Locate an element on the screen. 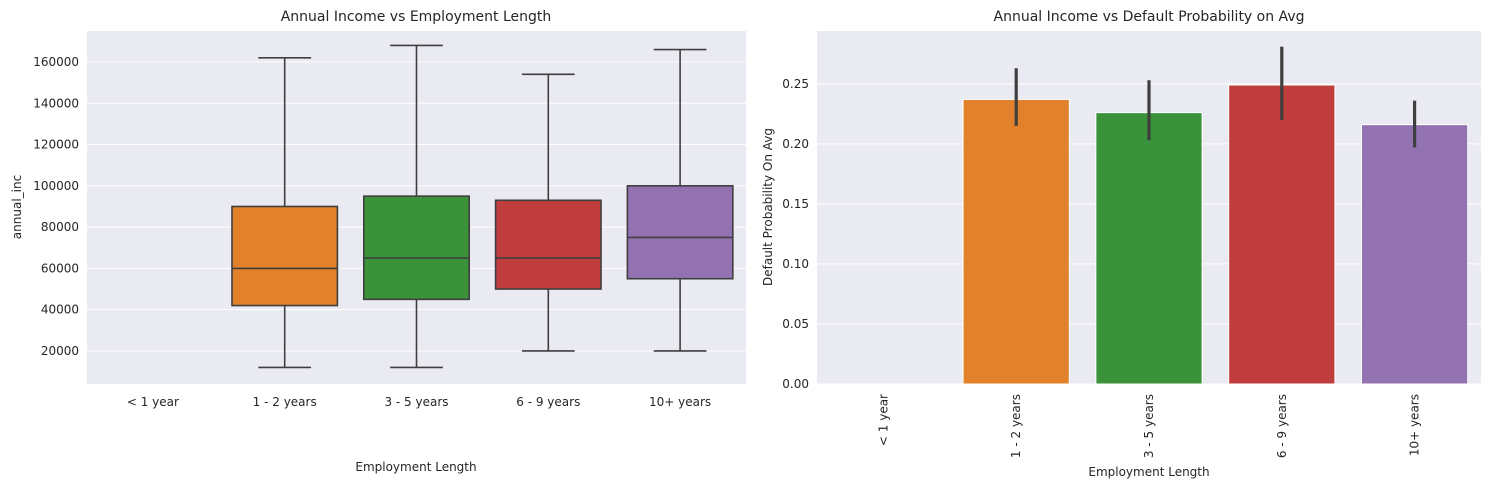 This screenshot has height=490, width=1489. y-tick-label: 40000 is located at coordinates (60, 310).